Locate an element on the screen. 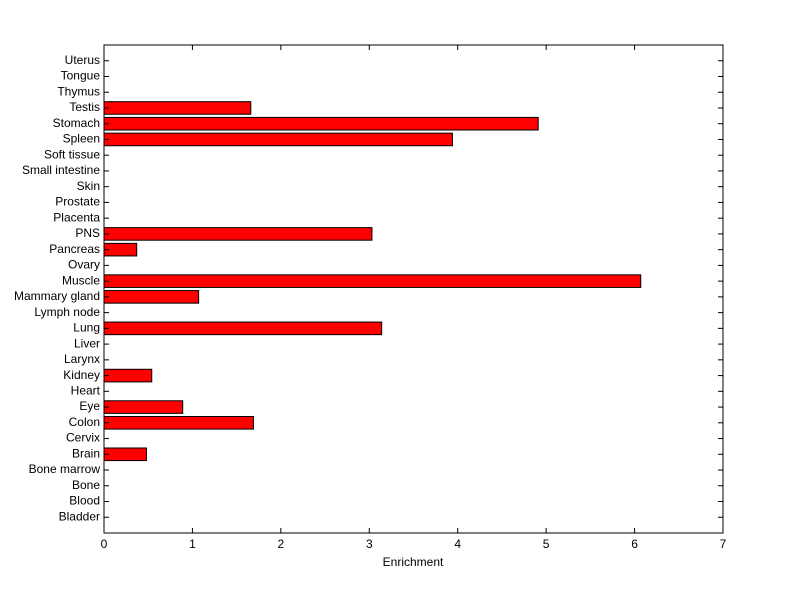 The height and width of the screenshot is (599, 800). y-tick-label: Small intestine is located at coordinates (61, 170).